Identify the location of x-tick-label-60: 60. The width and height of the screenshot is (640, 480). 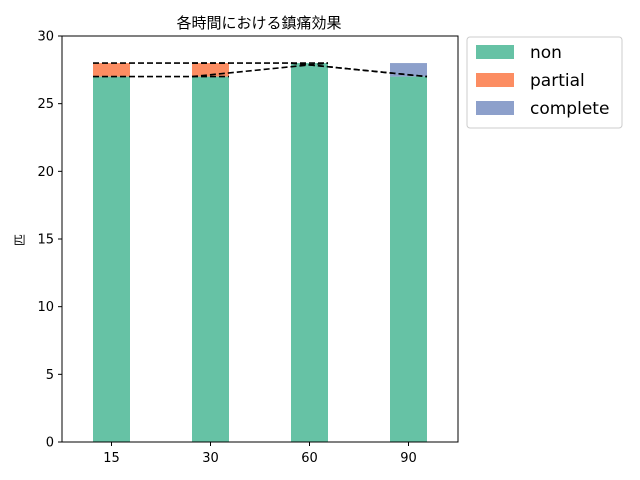
(309, 458).